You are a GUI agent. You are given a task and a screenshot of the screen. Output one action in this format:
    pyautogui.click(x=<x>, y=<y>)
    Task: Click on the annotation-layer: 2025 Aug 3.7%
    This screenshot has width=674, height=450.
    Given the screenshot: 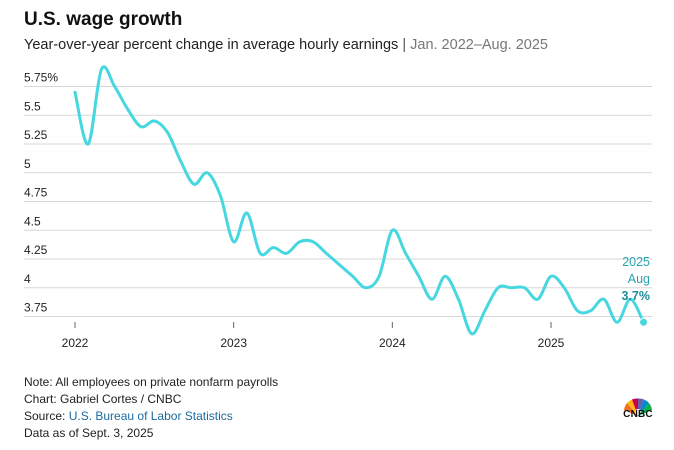 What is the action you would take?
    pyautogui.click(x=636, y=279)
    